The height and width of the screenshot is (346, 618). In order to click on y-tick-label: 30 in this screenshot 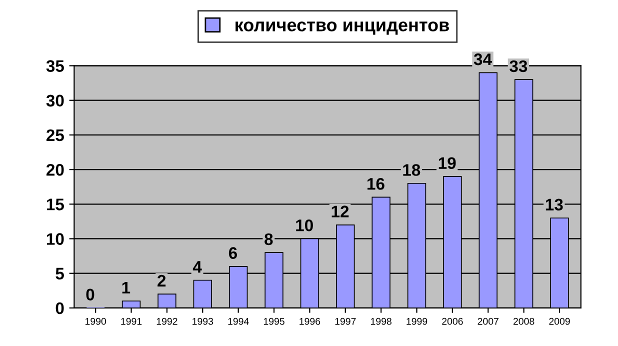, I will do `click(55, 100)`.